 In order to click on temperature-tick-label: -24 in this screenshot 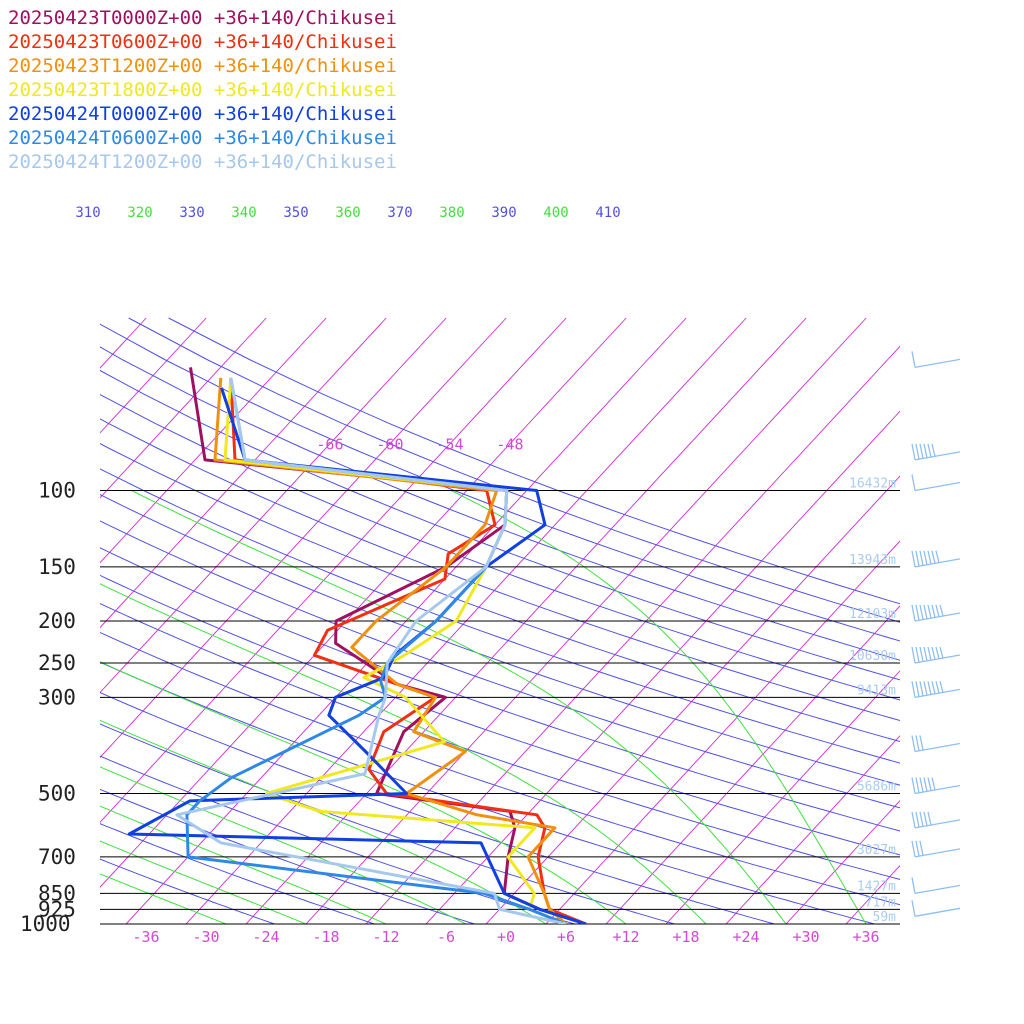, I will do `click(265, 937)`.